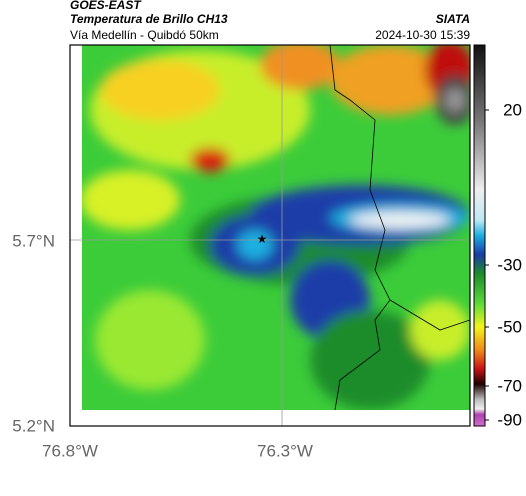 The image size is (526, 496). What do you see at coordinates (509, 264) in the screenshot?
I see `colorbar-label: -30` at bounding box center [509, 264].